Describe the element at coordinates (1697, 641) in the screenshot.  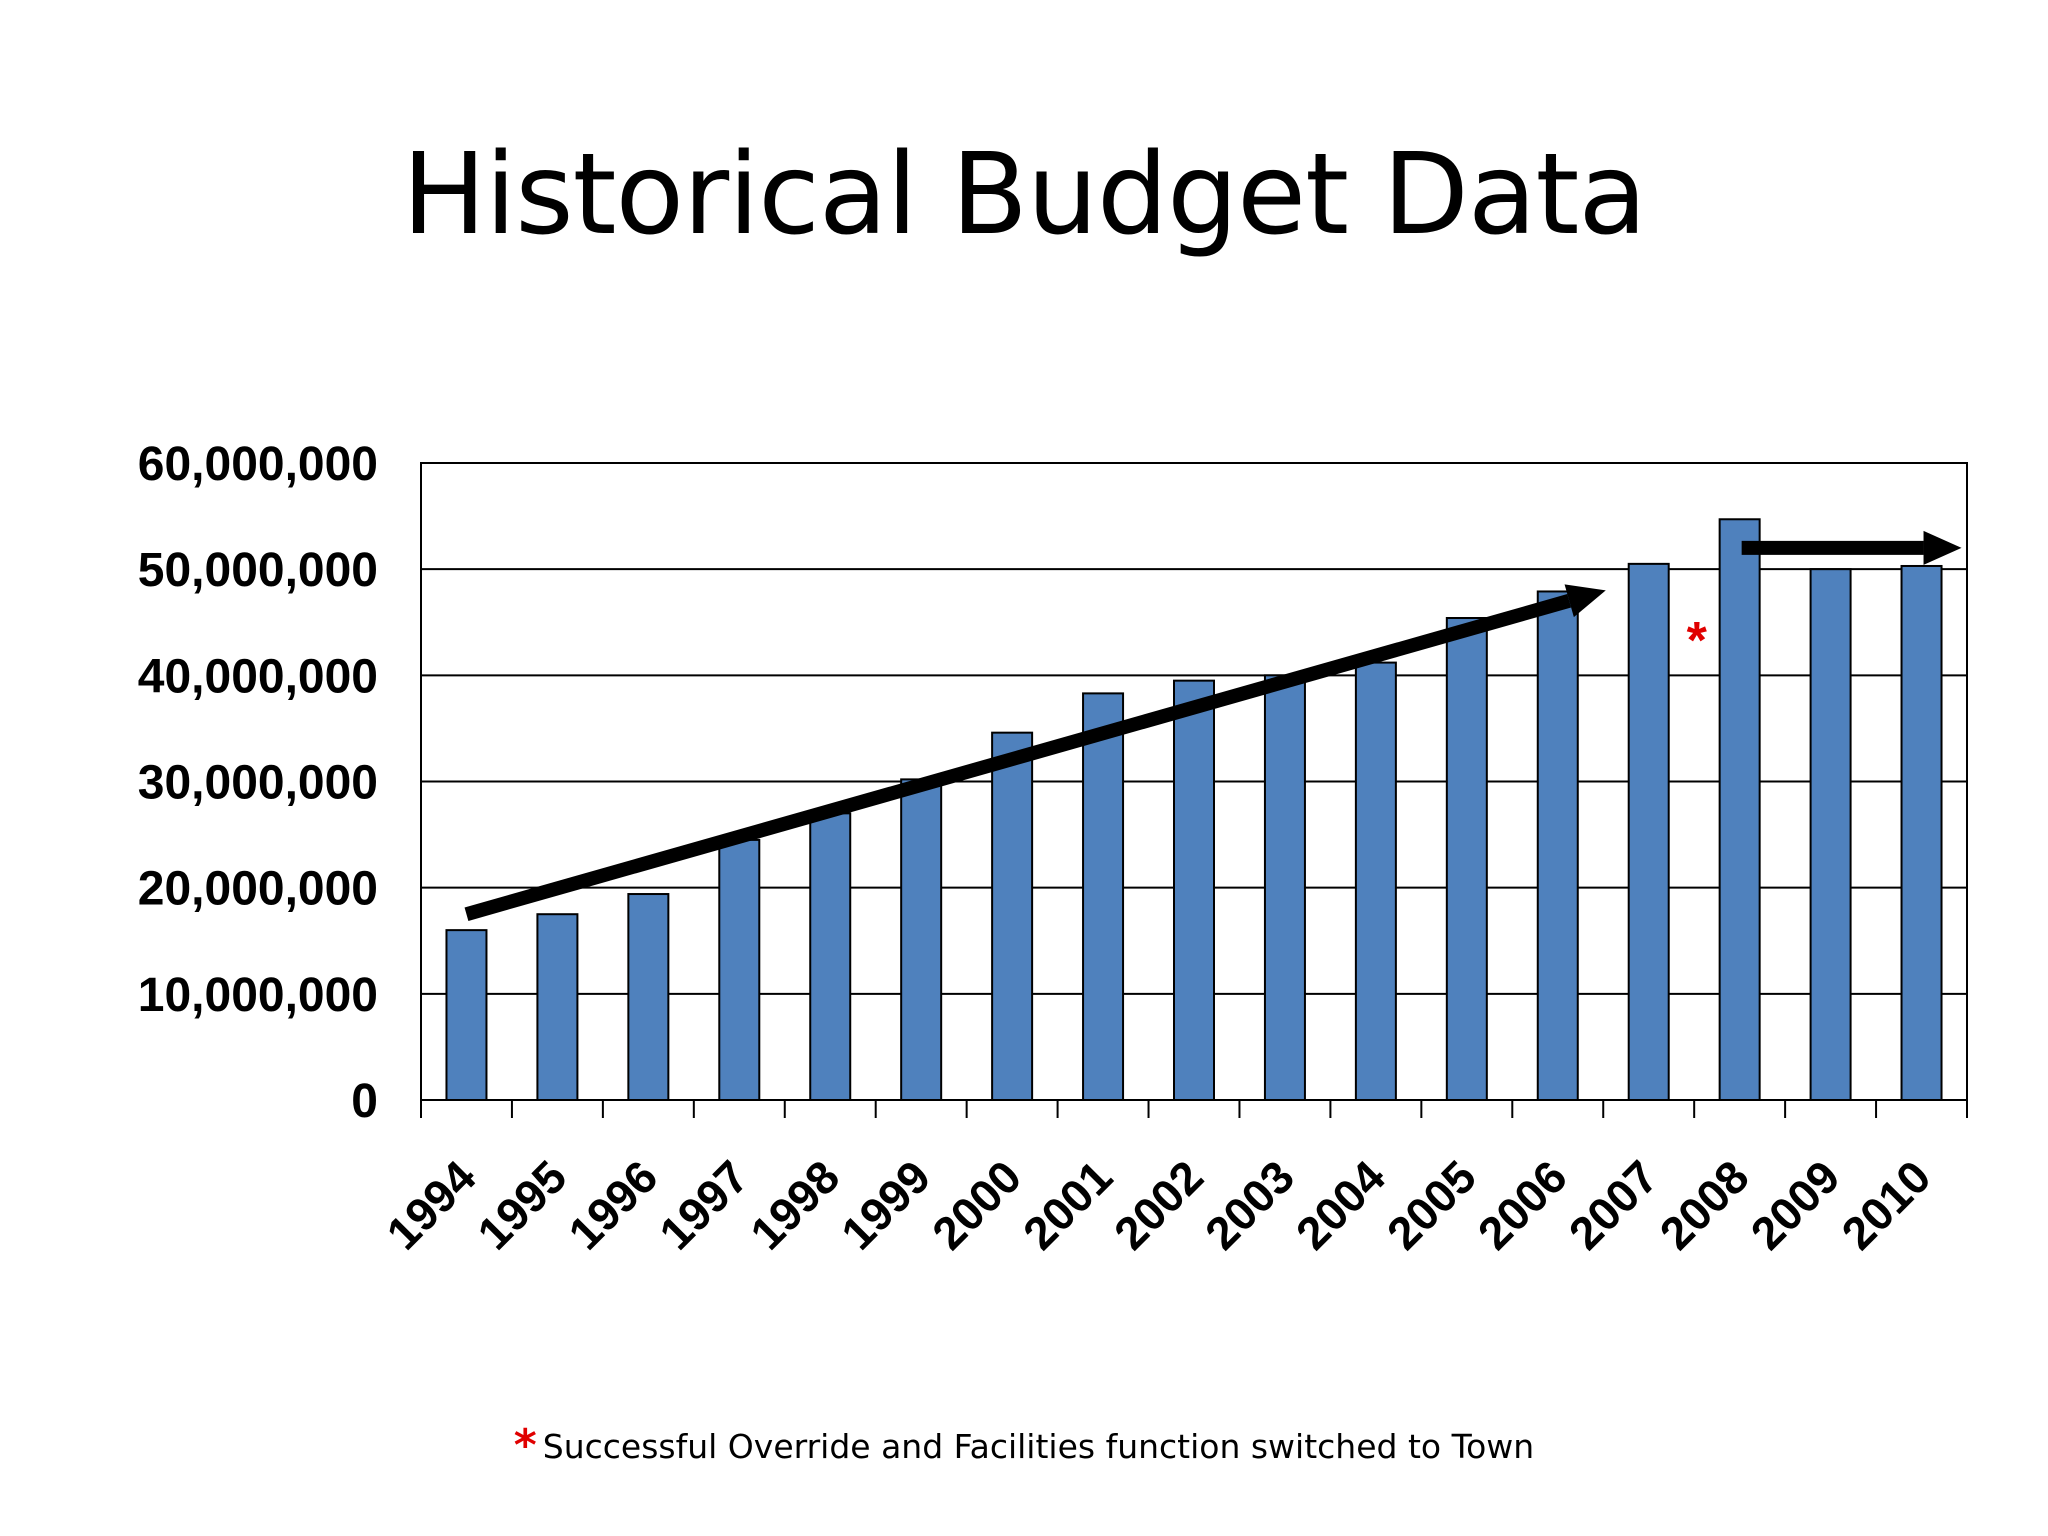
I see `override-marker: *` at that location.